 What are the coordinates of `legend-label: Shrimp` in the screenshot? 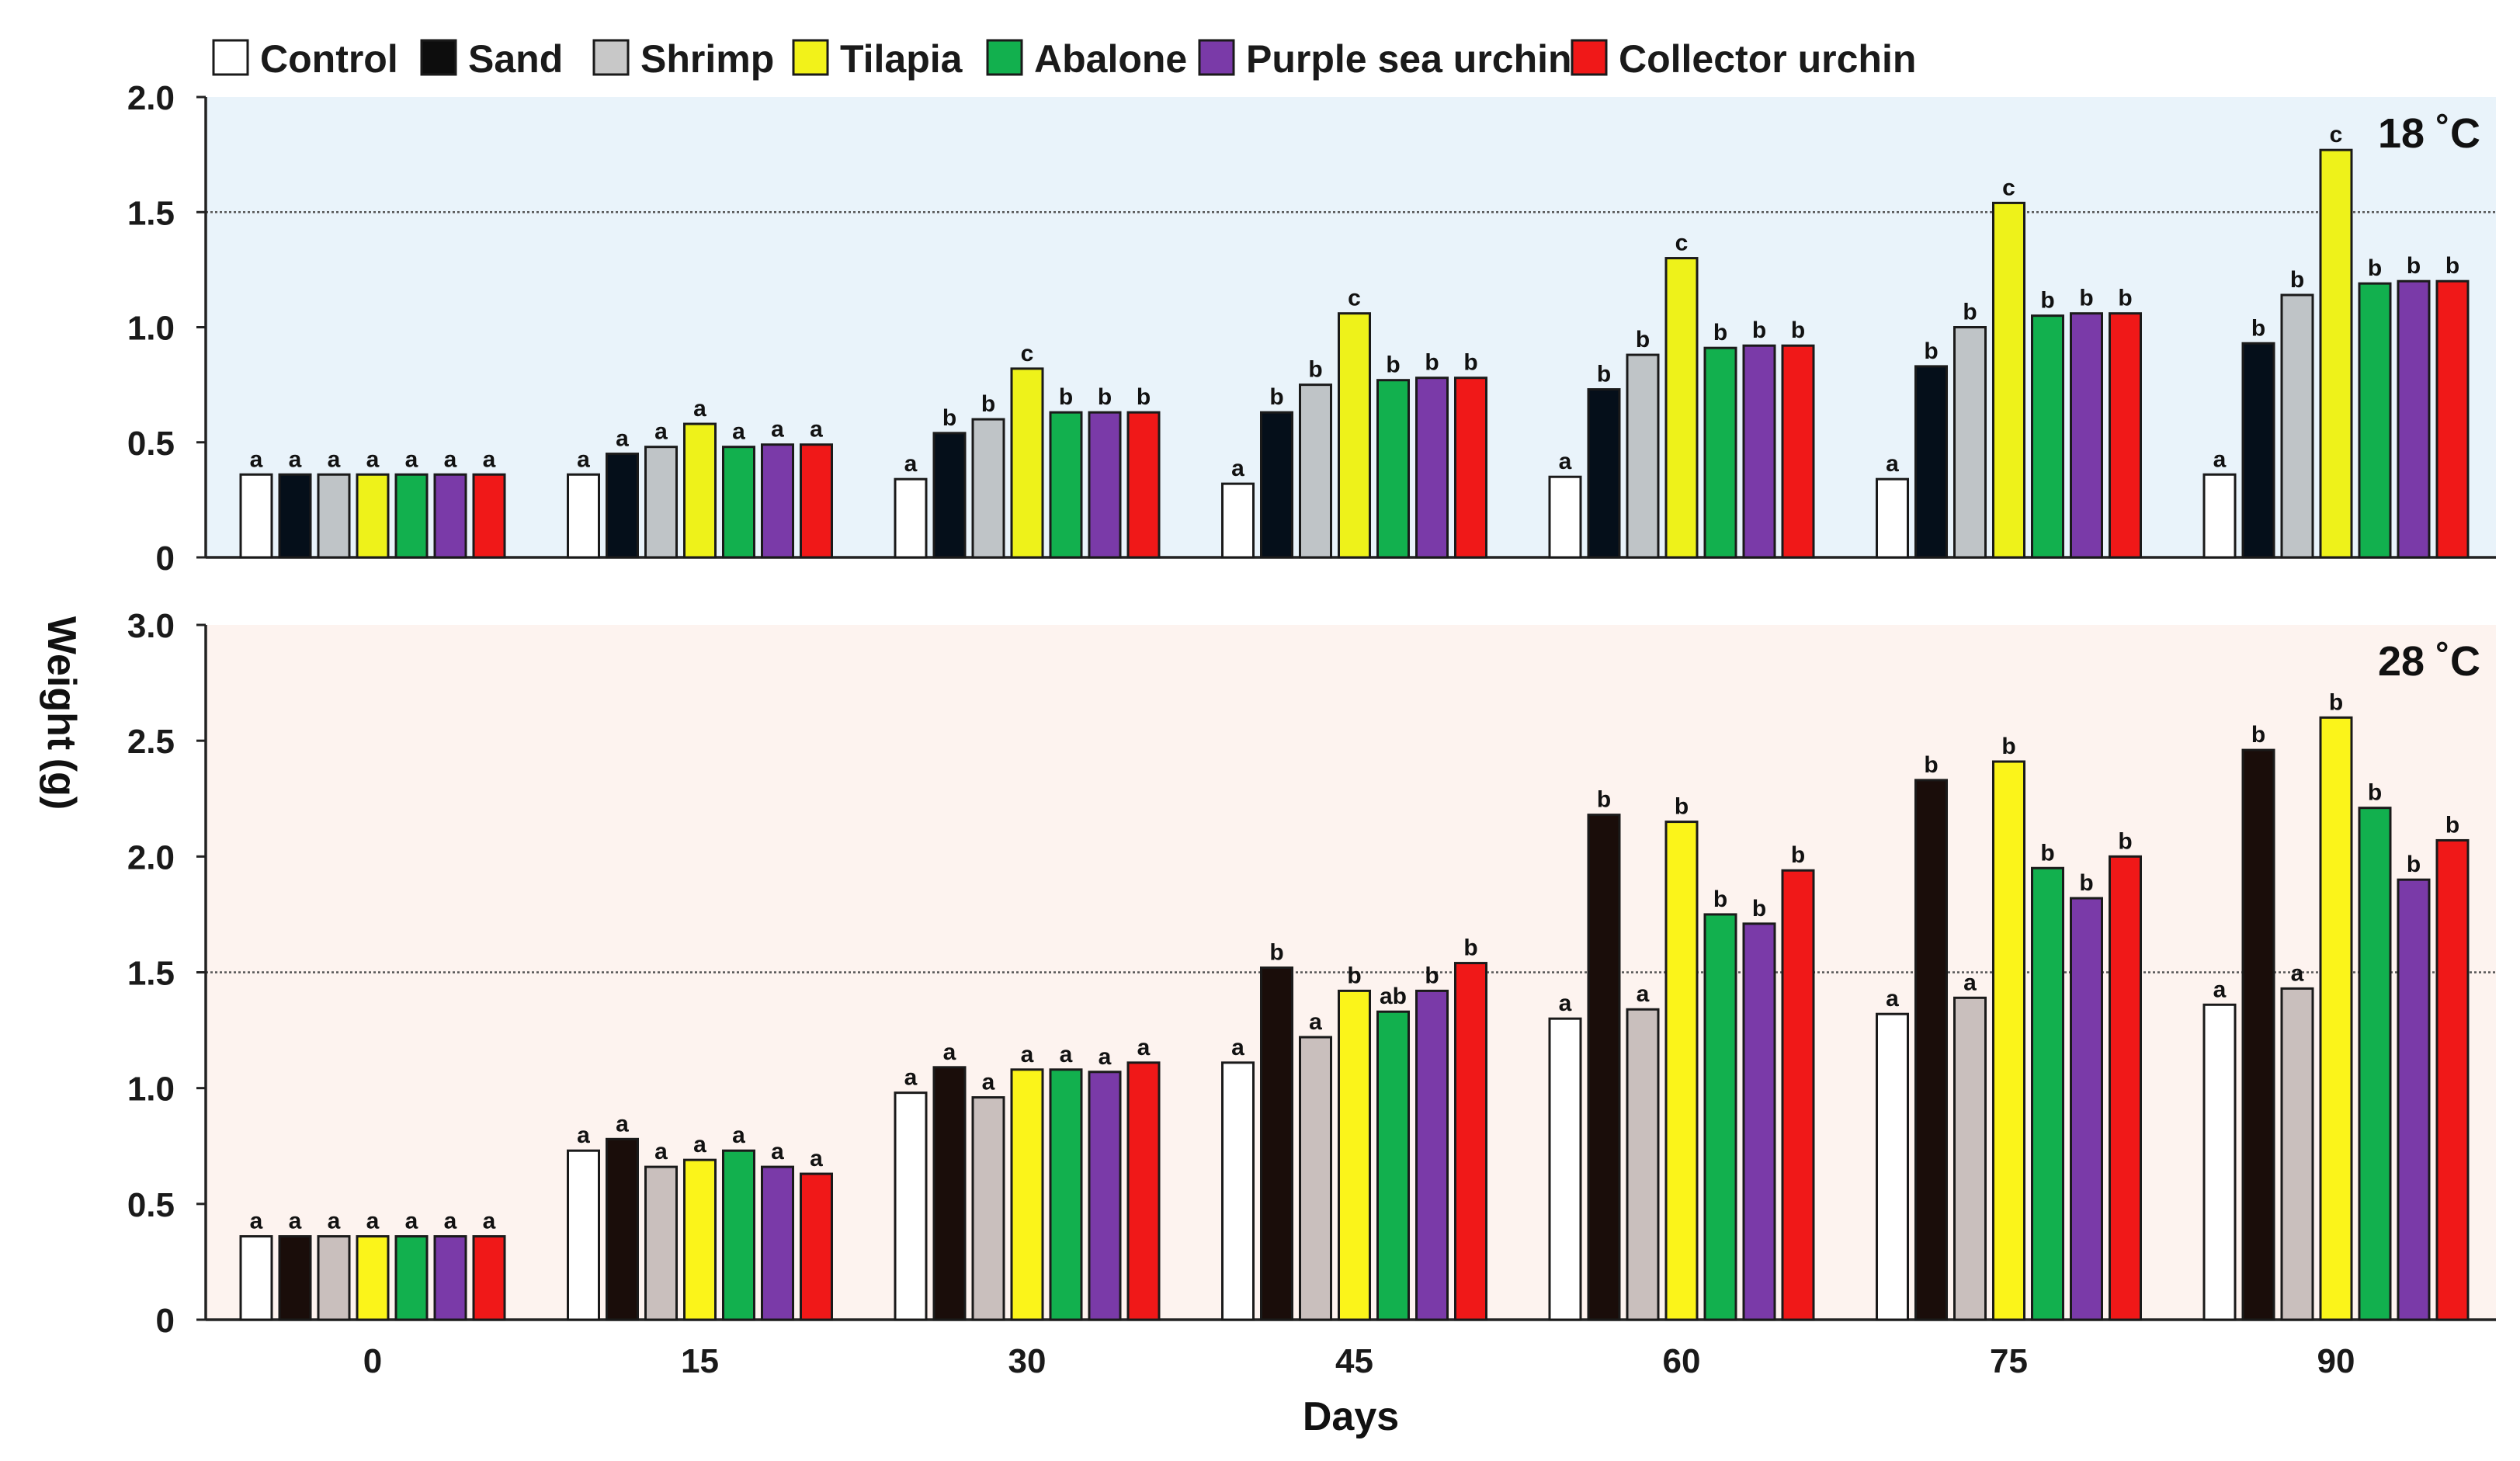 It's located at (707, 59).